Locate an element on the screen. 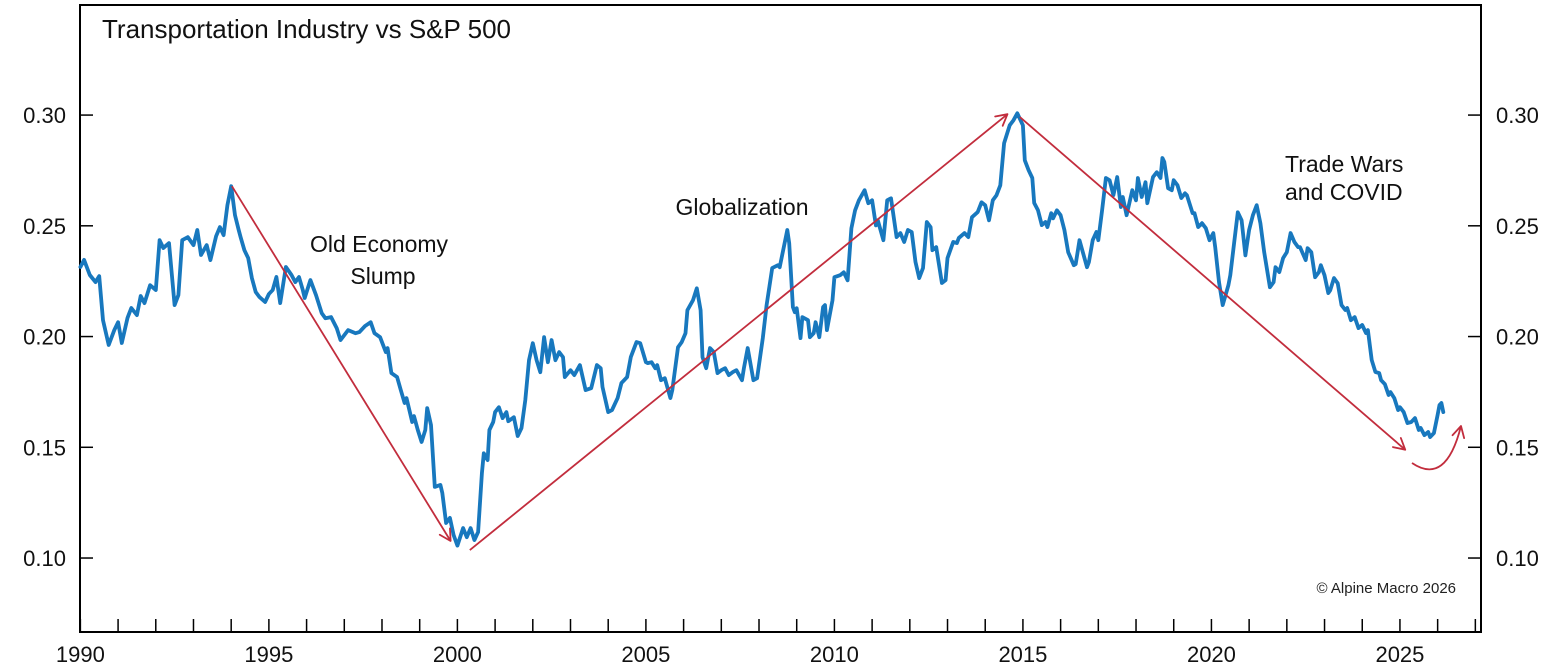  y-tick-label-right: 0.30 is located at coordinates (1517, 115).